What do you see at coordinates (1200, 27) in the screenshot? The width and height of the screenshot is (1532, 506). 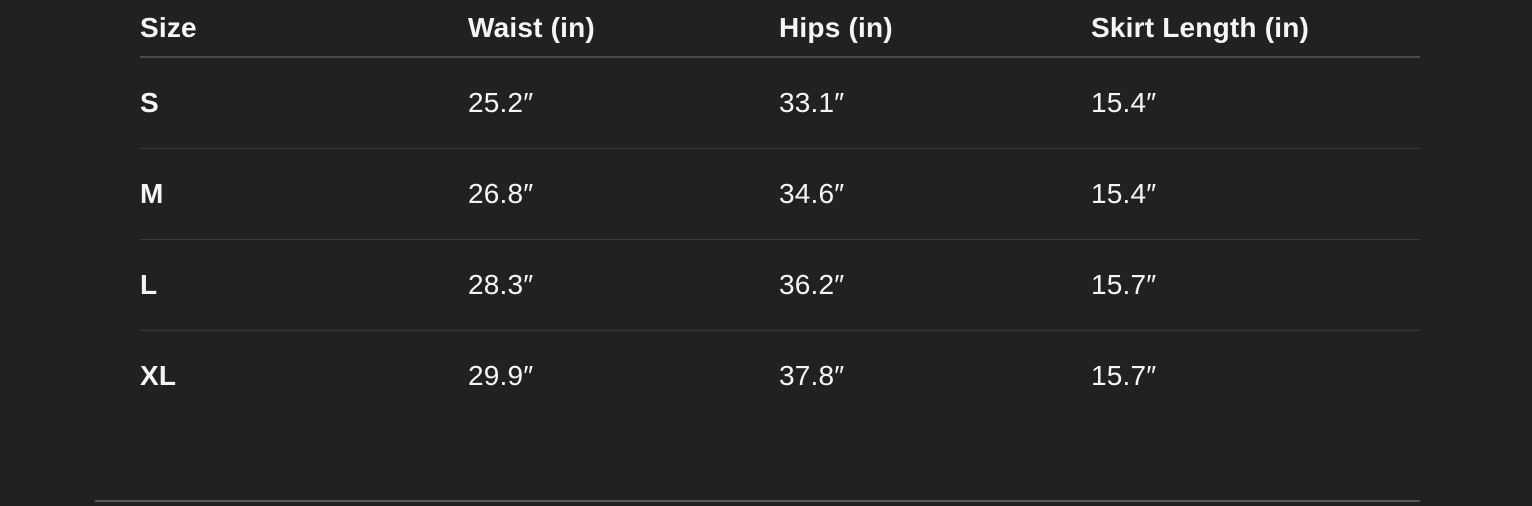 I see `column-header-skirt-length: Skirt Length (in)` at bounding box center [1200, 27].